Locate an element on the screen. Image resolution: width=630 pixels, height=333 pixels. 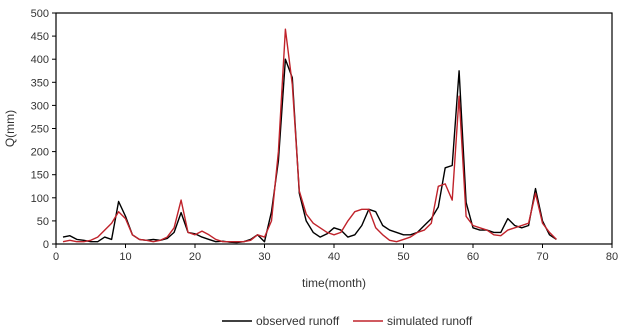
y-tick-label: 250 is located at coordinates (40, 130).